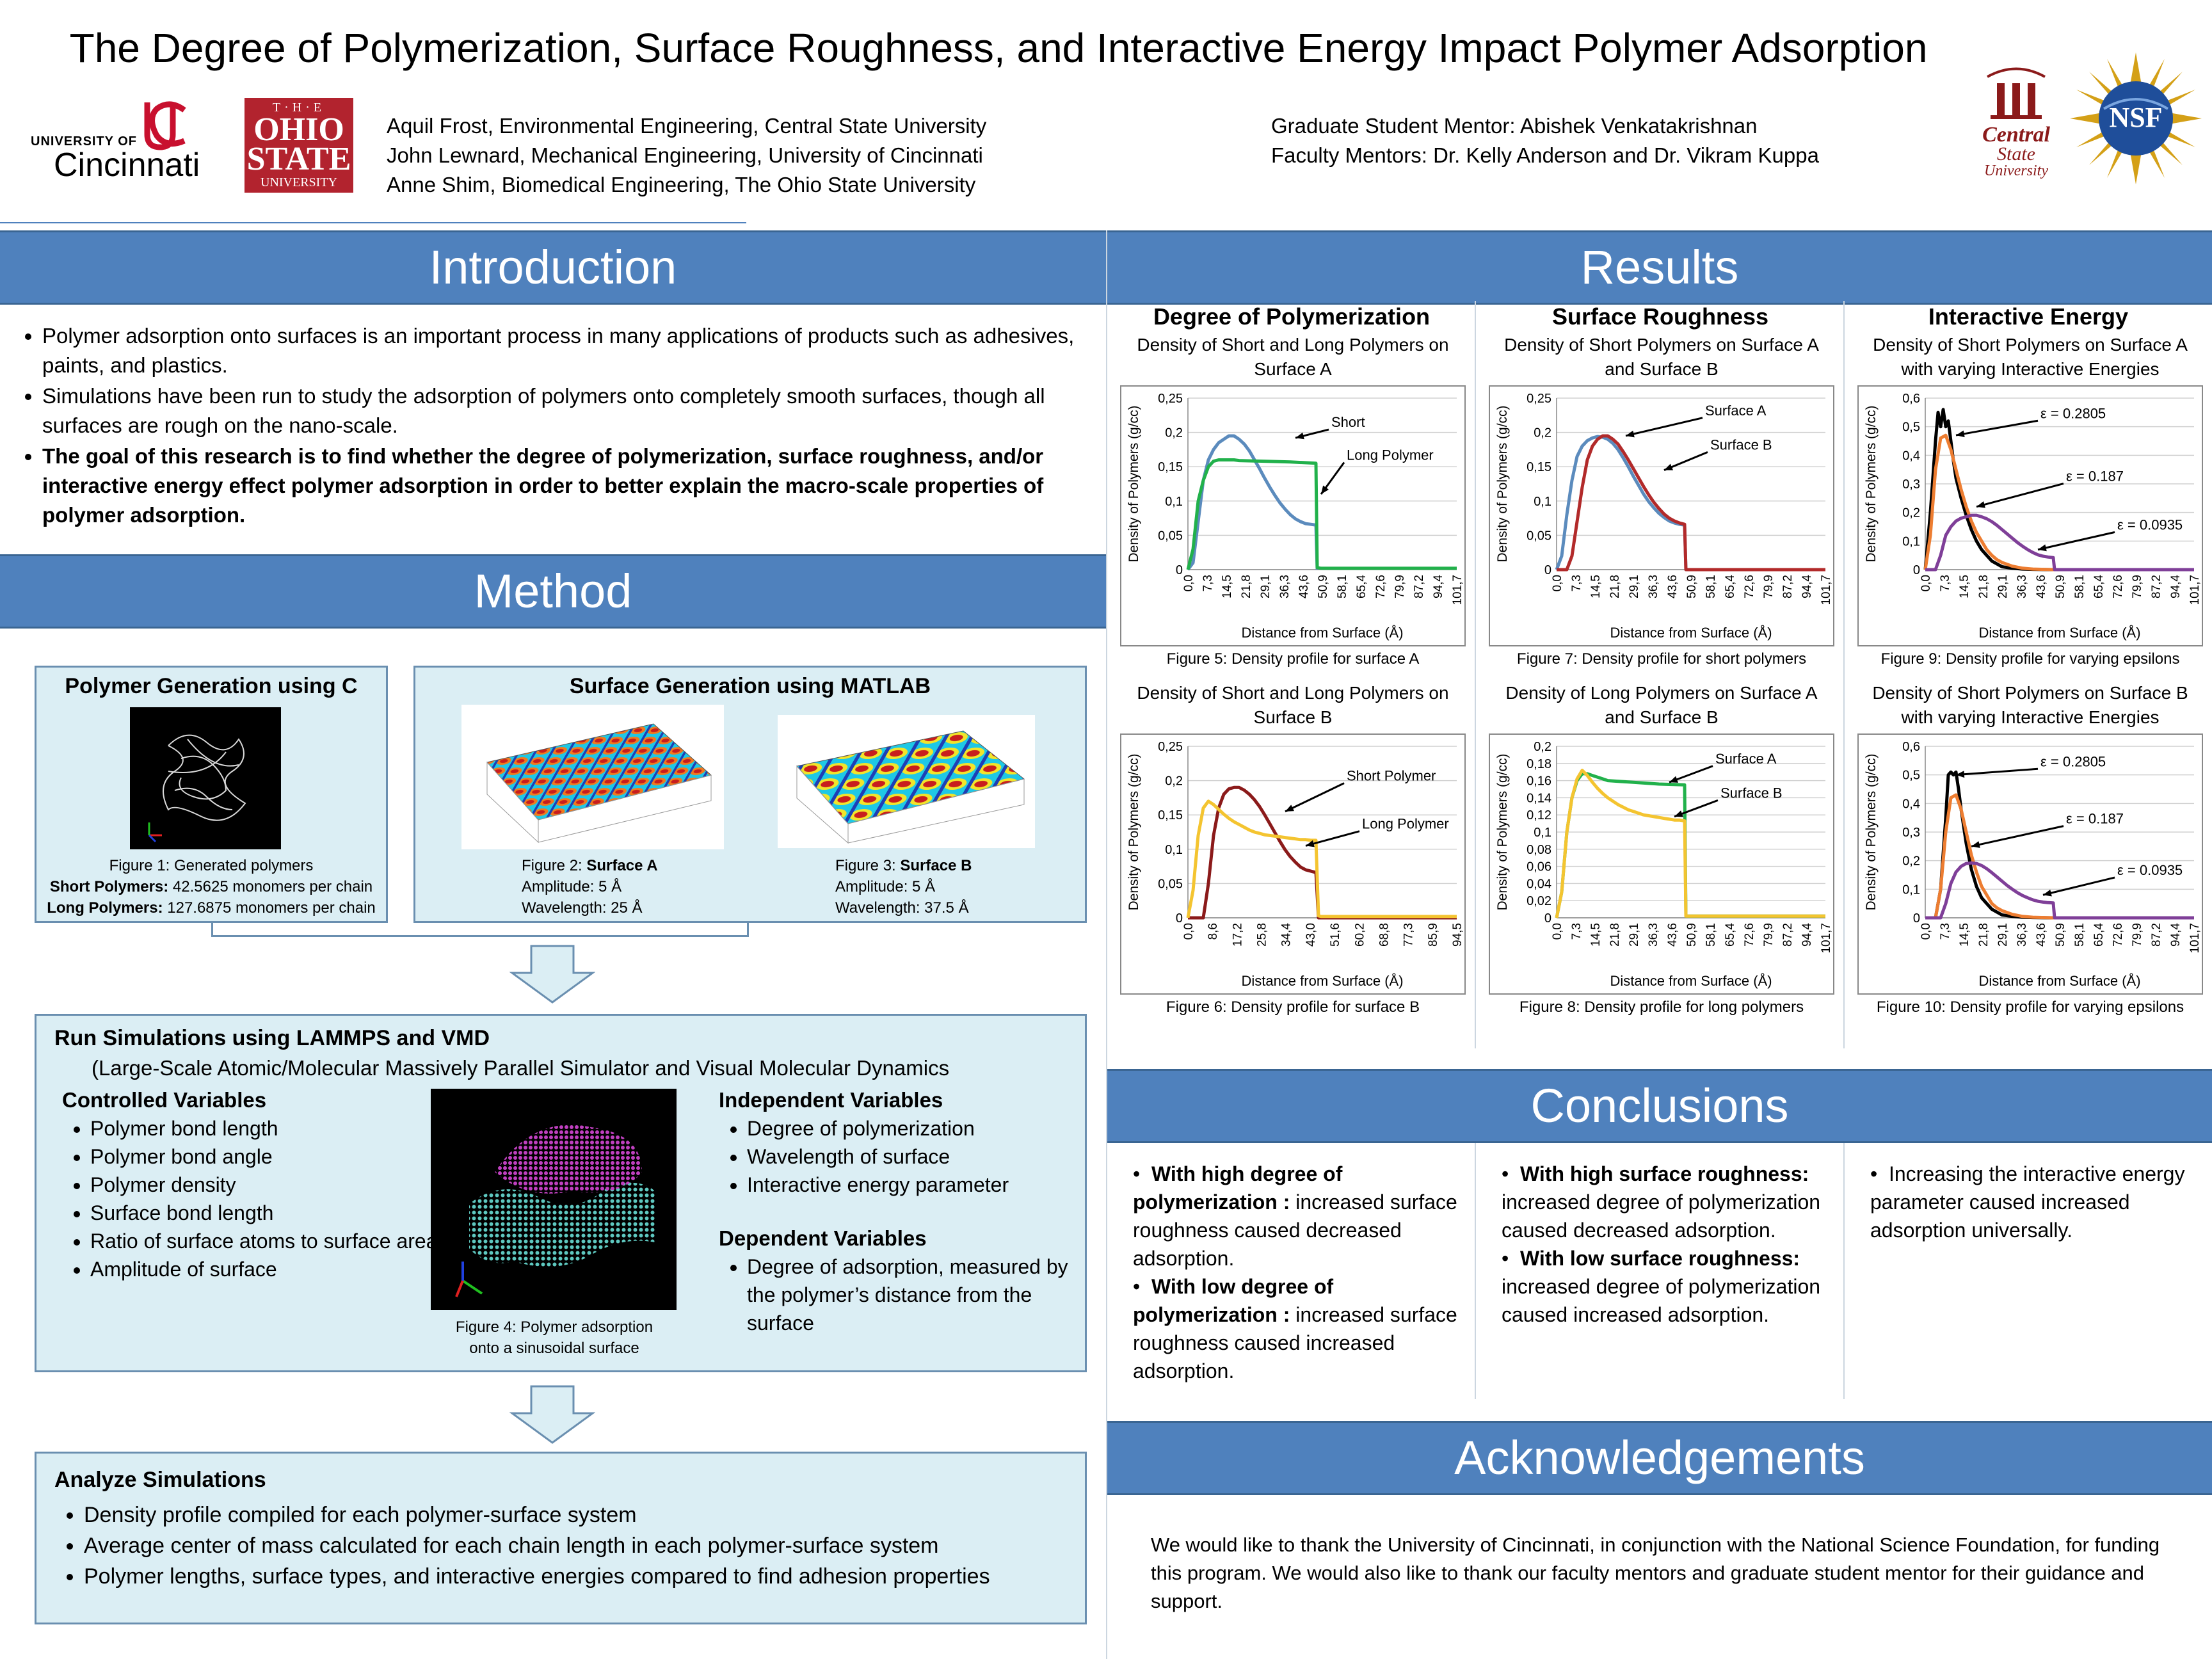 This screenshot has width=2212, height=1659. Describe the element at coordinates (552, 974) in the screenshot. I see `down-arrow-icon` at that location.